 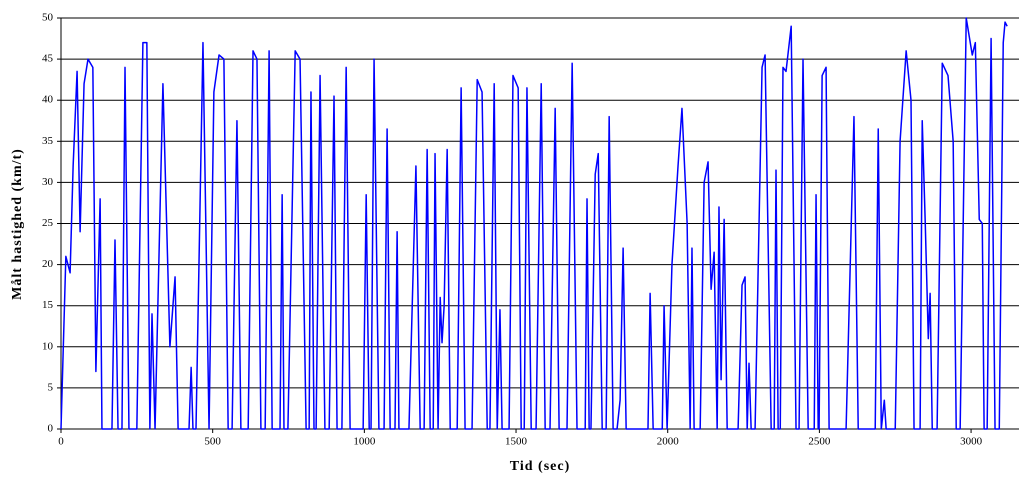 What do you see at coordinates (364, 442) in the screenshot?
I see `x-tick-label: 1000` at bounding box center [364, 442].